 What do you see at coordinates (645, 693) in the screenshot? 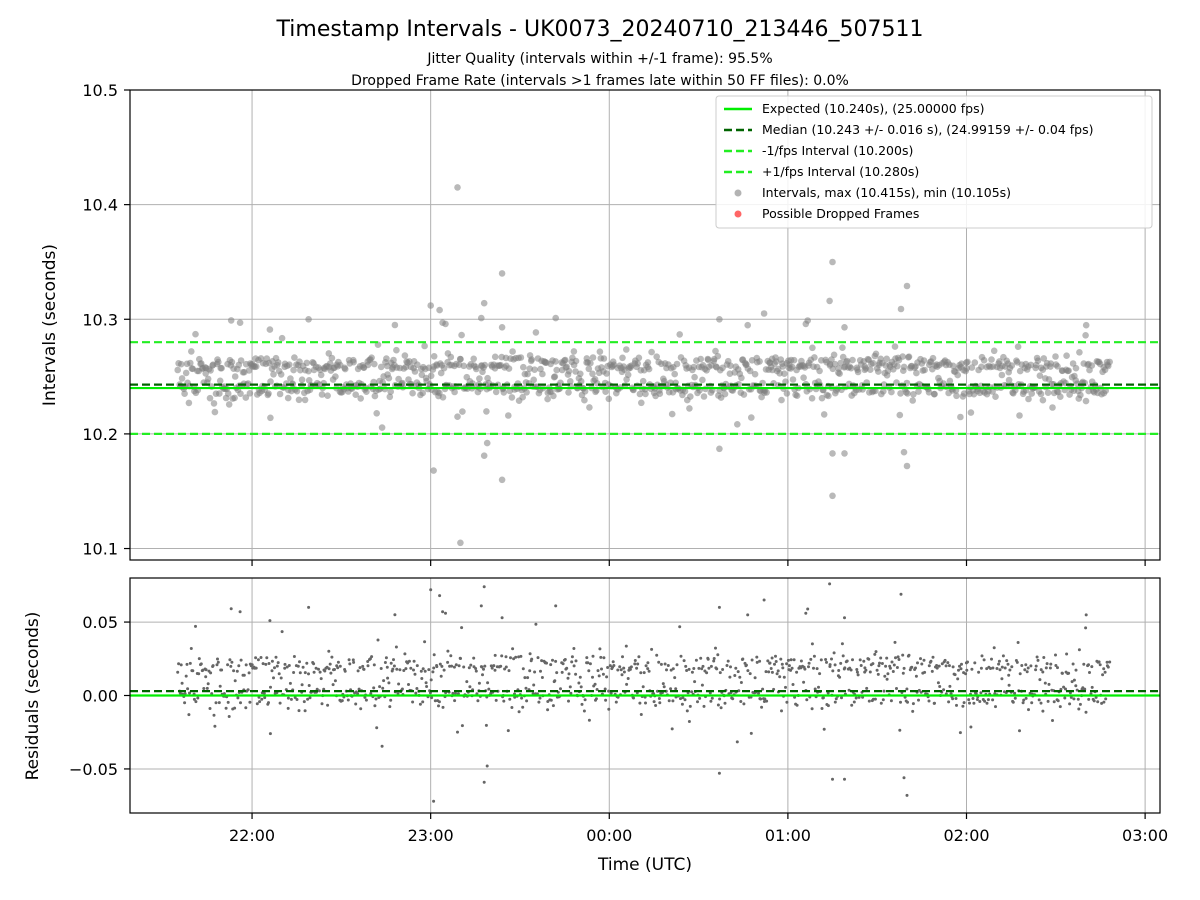
I see `residuals-reference-lines` at bounding box center [645, 693].